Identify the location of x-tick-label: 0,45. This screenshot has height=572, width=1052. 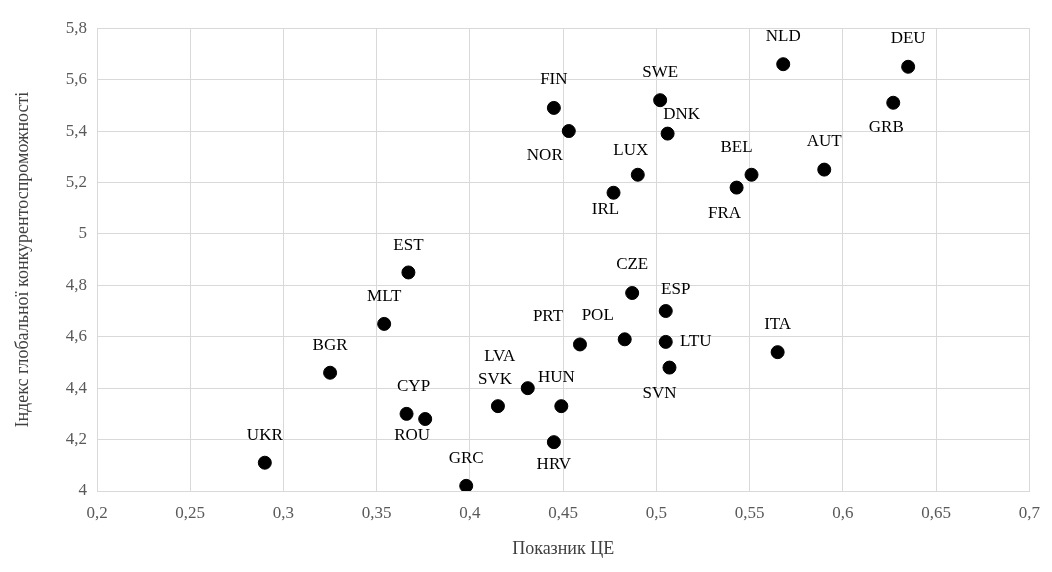
(563, 512).